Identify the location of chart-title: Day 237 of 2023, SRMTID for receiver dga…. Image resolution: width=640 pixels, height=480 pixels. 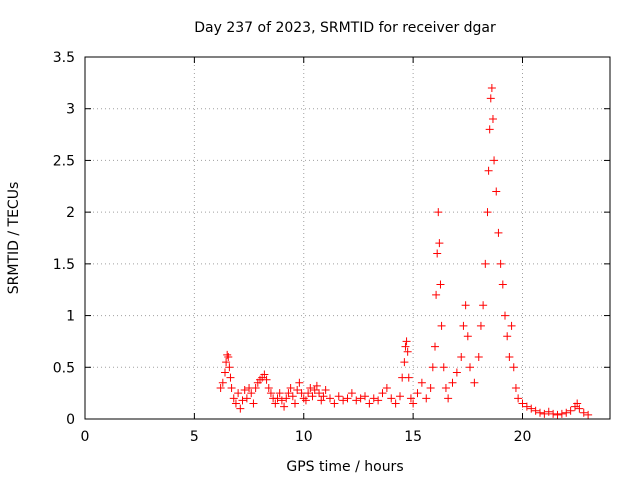
(345, 28).